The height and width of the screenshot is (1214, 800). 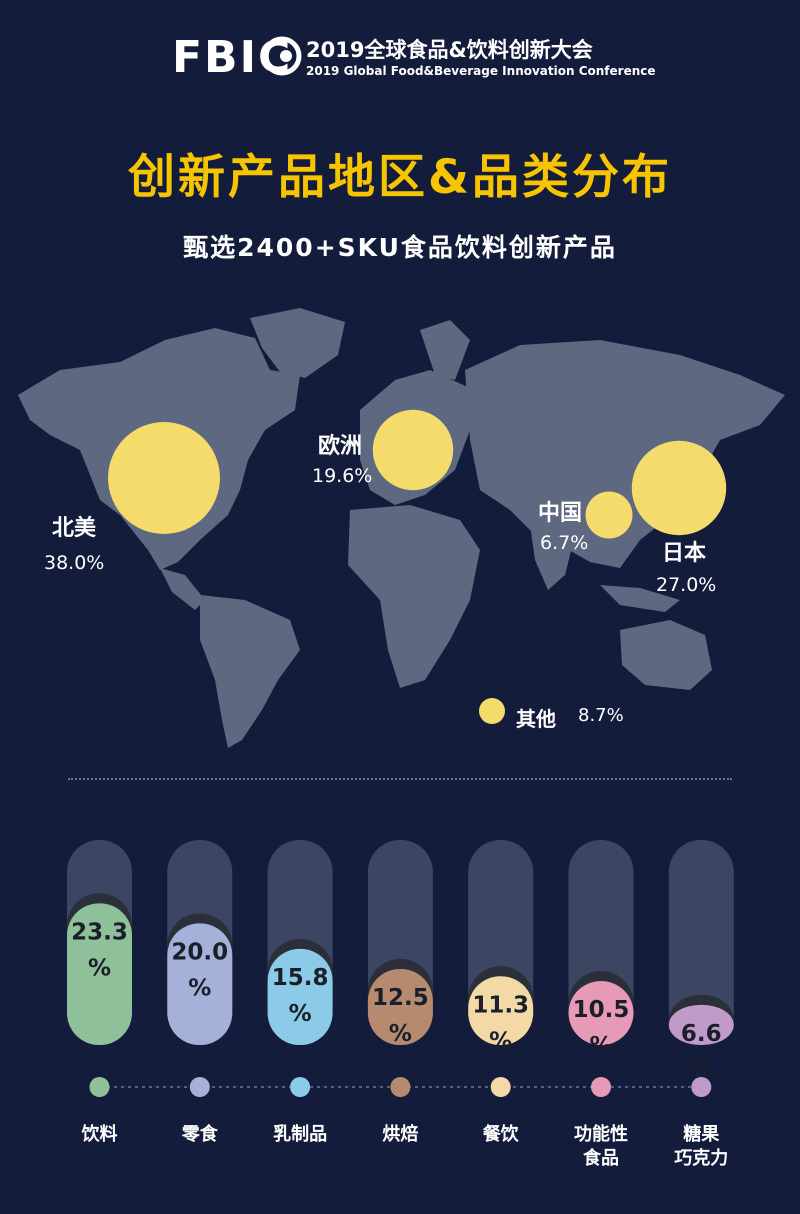 I want to click on region-pct-japan: 27.0%, so click(x=686, y=585).